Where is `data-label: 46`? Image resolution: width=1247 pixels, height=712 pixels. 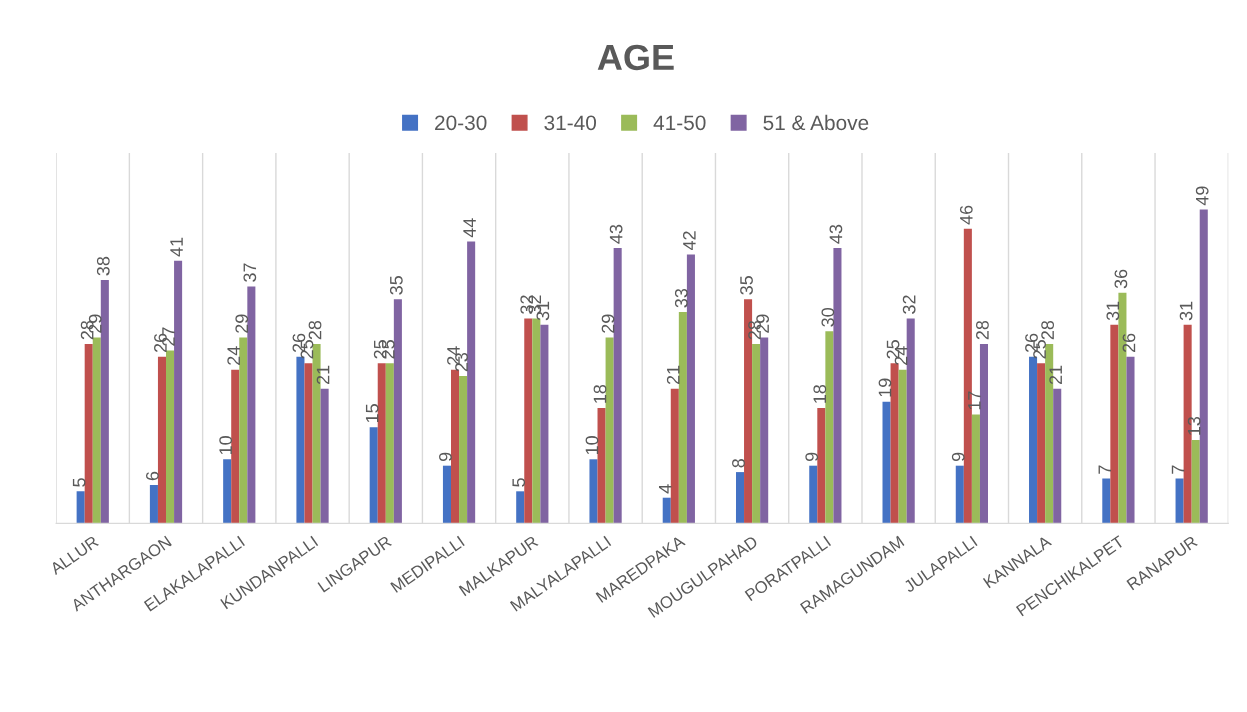
data-label: 46 is located at coordinates (966, 215).